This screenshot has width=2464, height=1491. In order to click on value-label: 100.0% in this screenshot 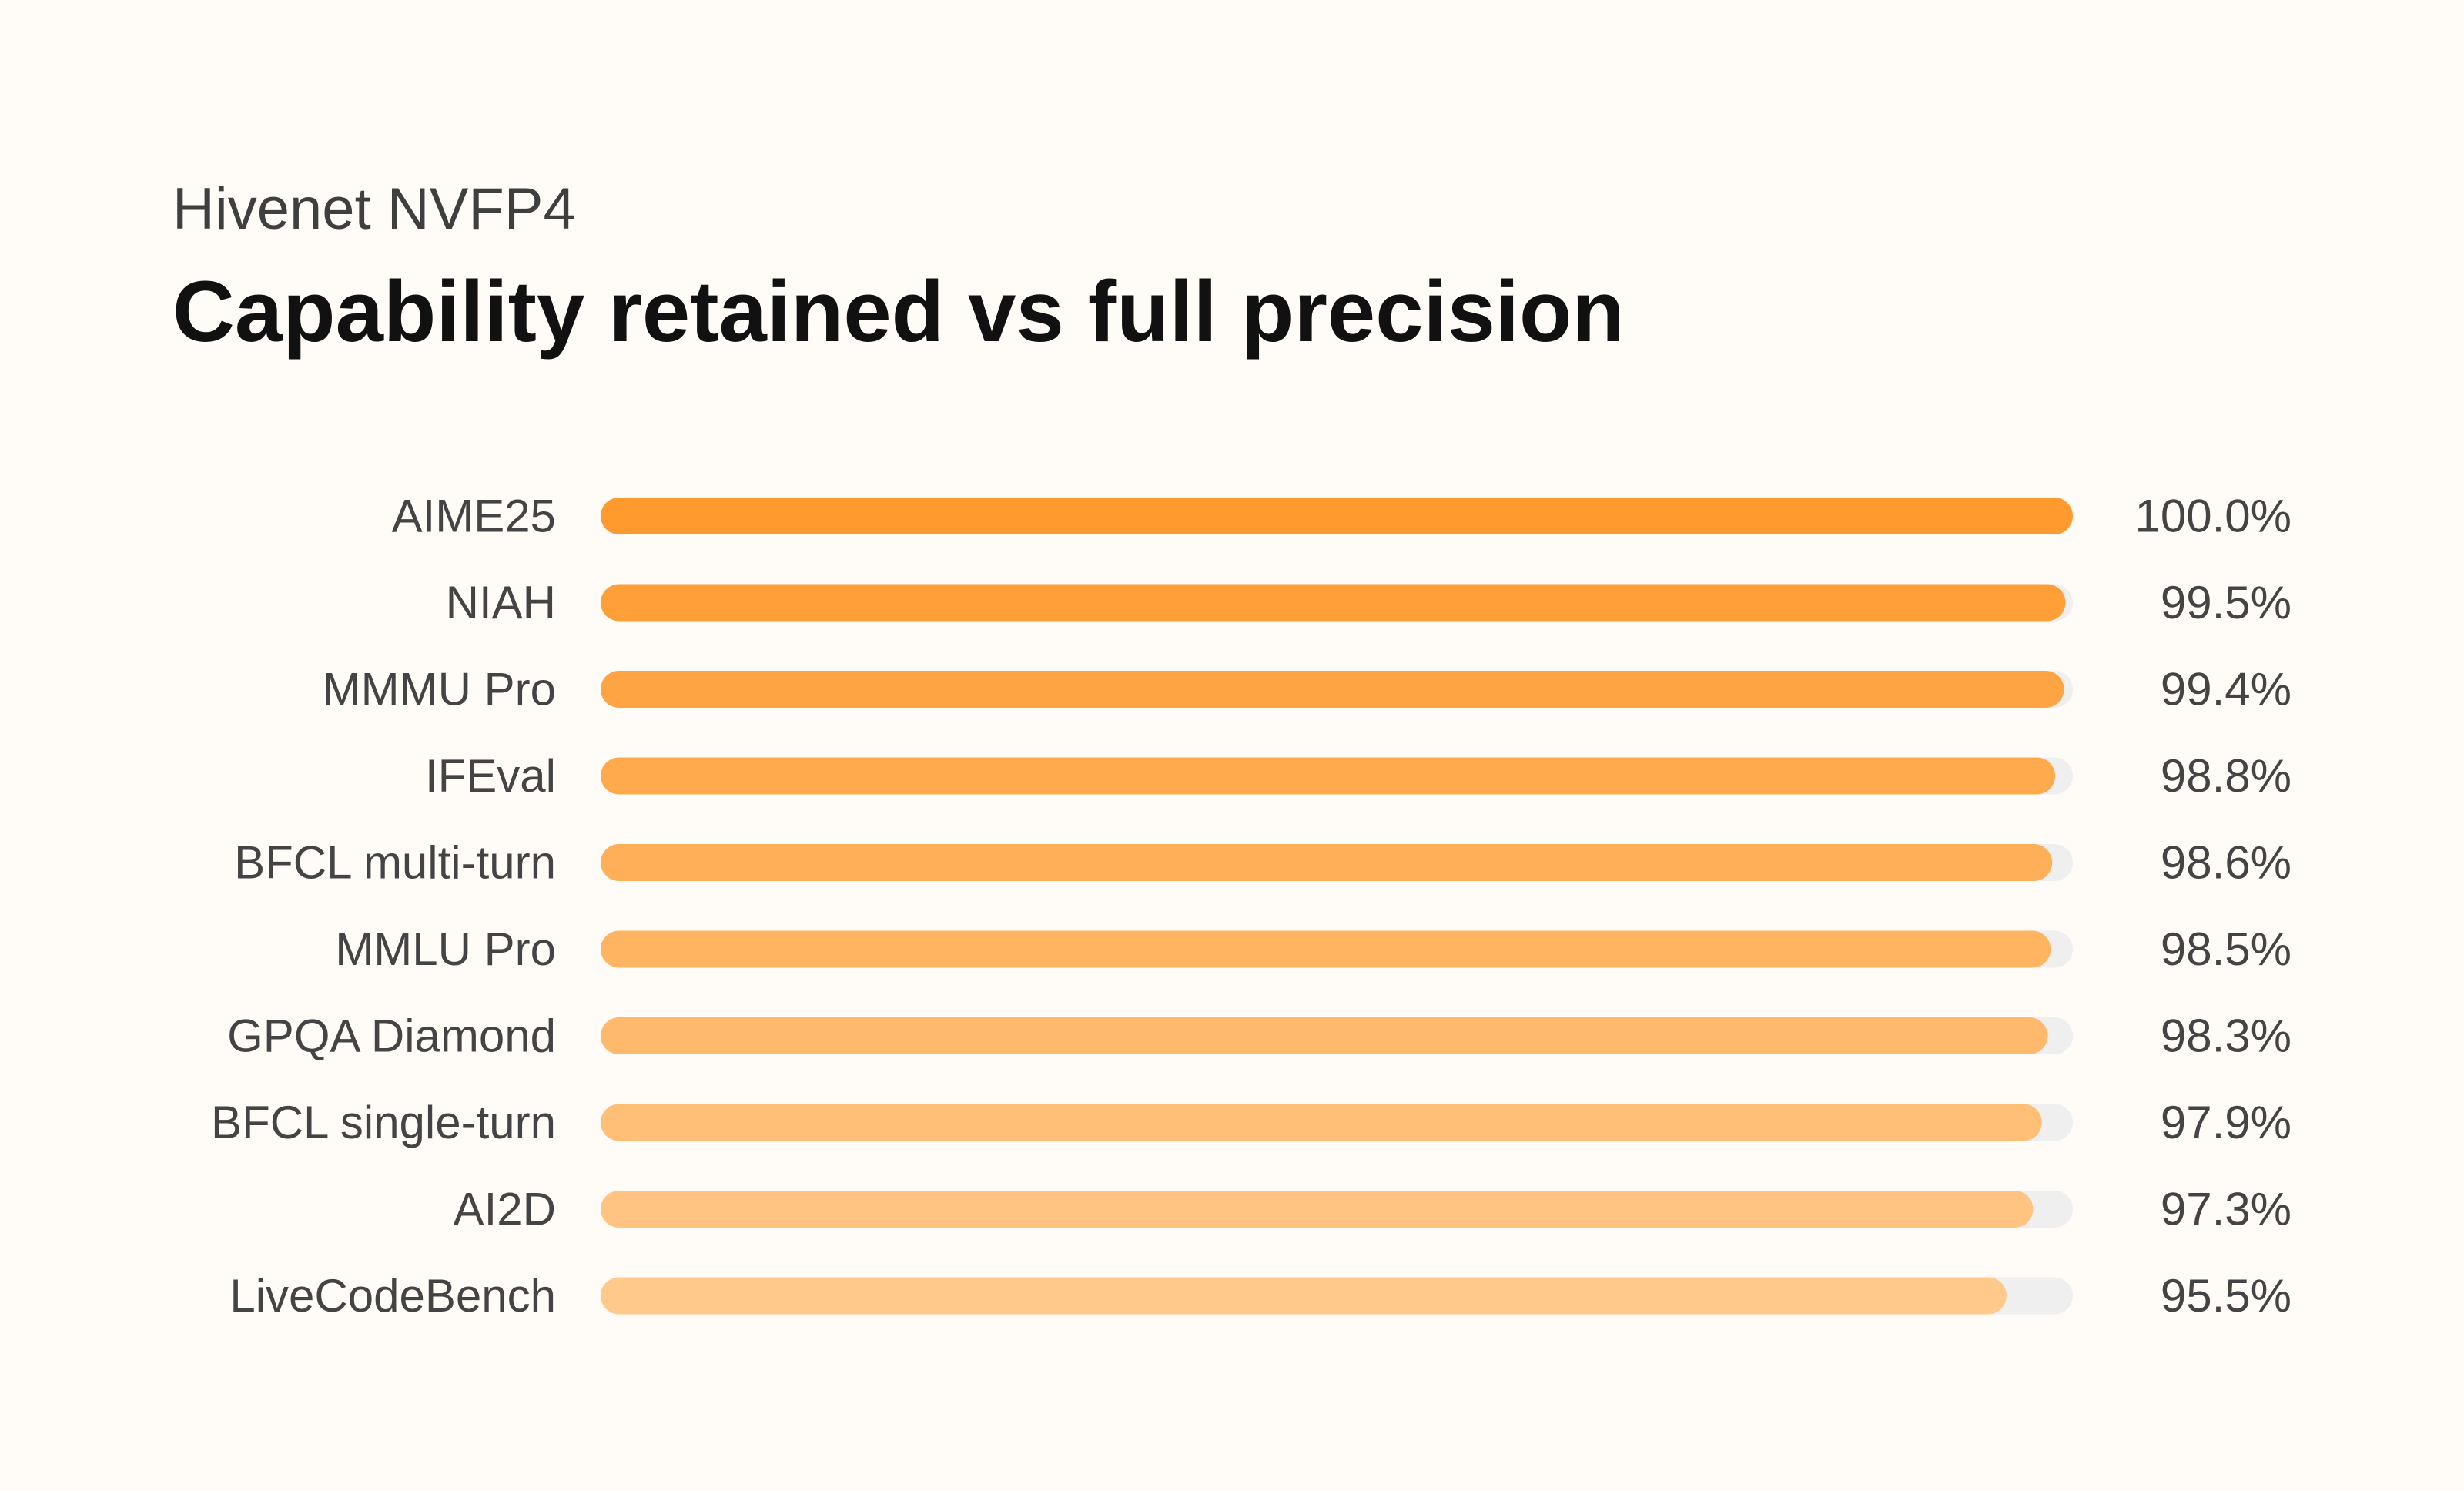, I will do `click(2213, 516)`.